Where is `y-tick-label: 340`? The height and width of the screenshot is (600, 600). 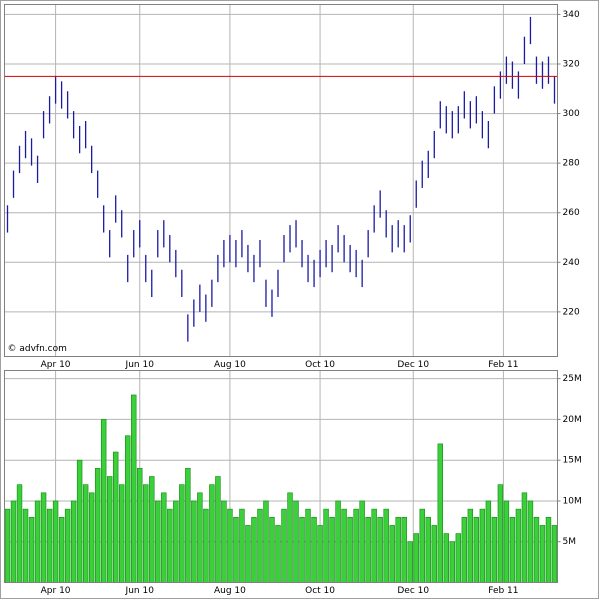
y-tick-label: 340 is located at coordinates (571, 15).